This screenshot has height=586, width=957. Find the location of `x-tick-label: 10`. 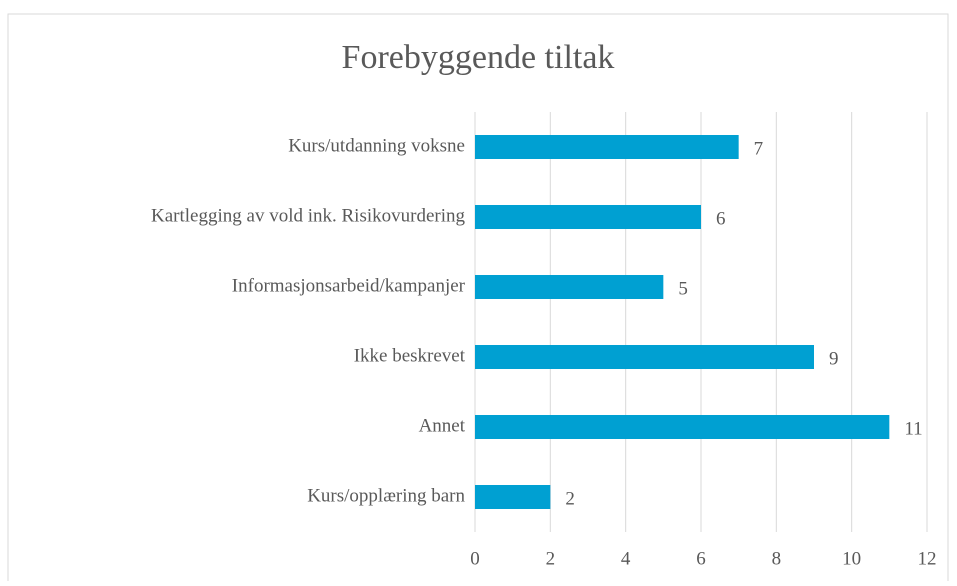

x-tick-label: 10 is located at coordinates (851, 558).